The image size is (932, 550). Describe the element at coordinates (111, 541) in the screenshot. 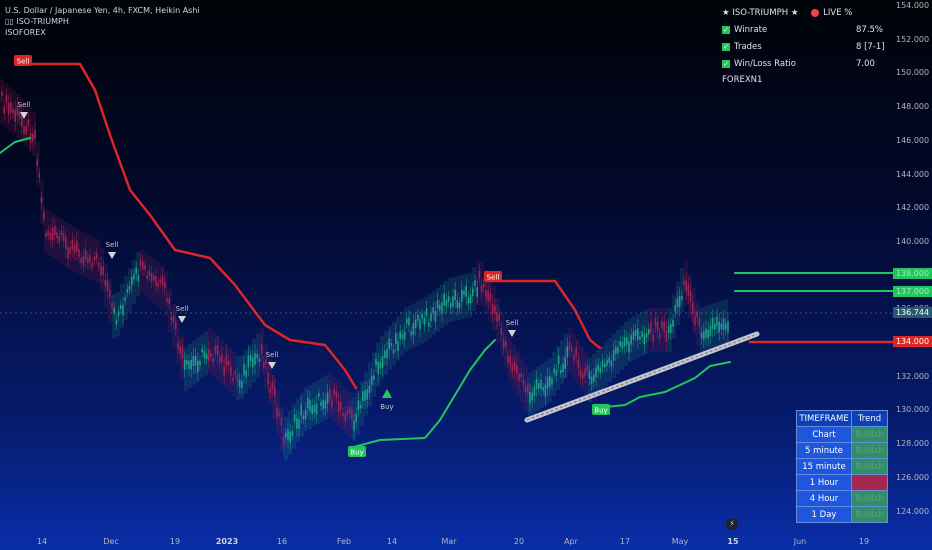

I see `time-tick-label: Dec` at that location.